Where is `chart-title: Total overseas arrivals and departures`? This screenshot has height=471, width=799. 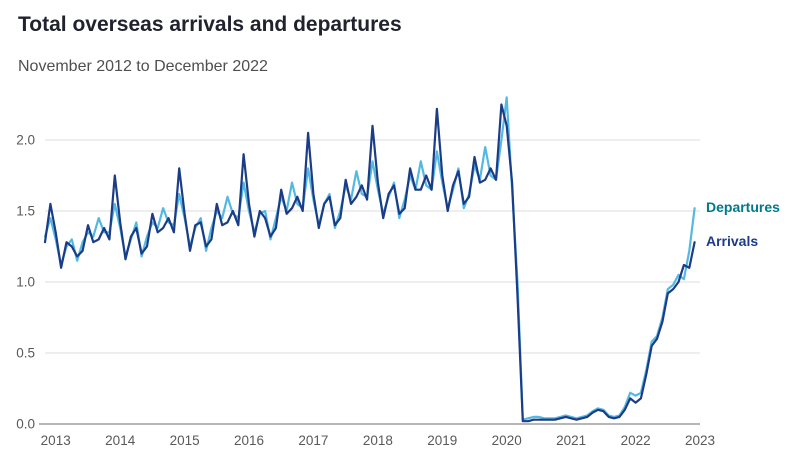
chart-title: Total overseas arrivals and departures is located at coordinates (210, 24).